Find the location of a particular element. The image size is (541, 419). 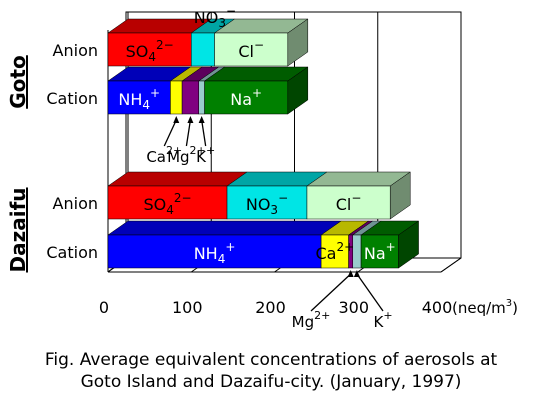

x-tick-label: 100 is located at coordinates (187, 307).